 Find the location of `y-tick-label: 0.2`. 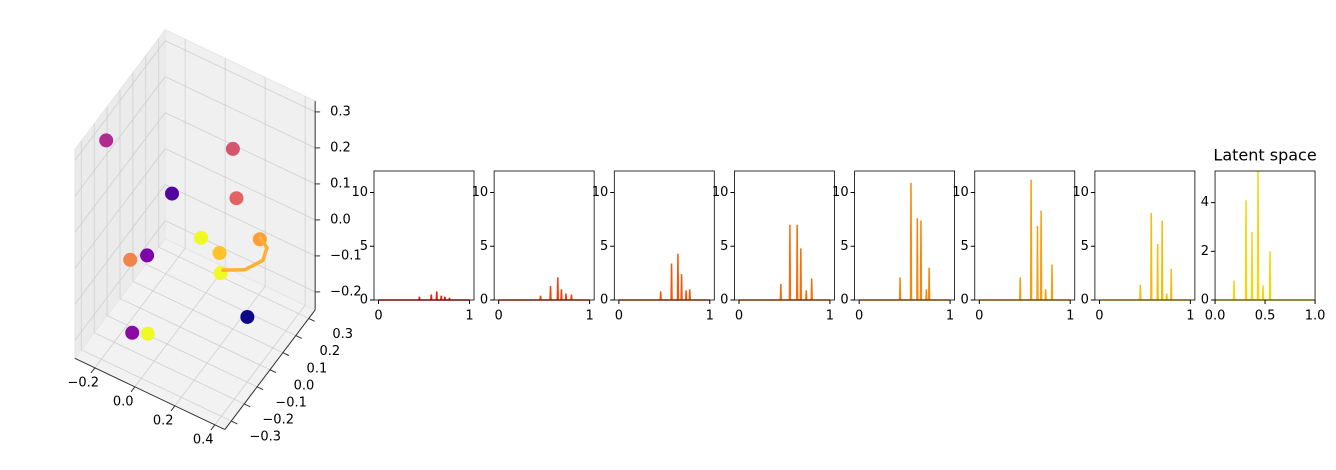

y-tick-label: 0.2 is located at coordinates (329, 351).